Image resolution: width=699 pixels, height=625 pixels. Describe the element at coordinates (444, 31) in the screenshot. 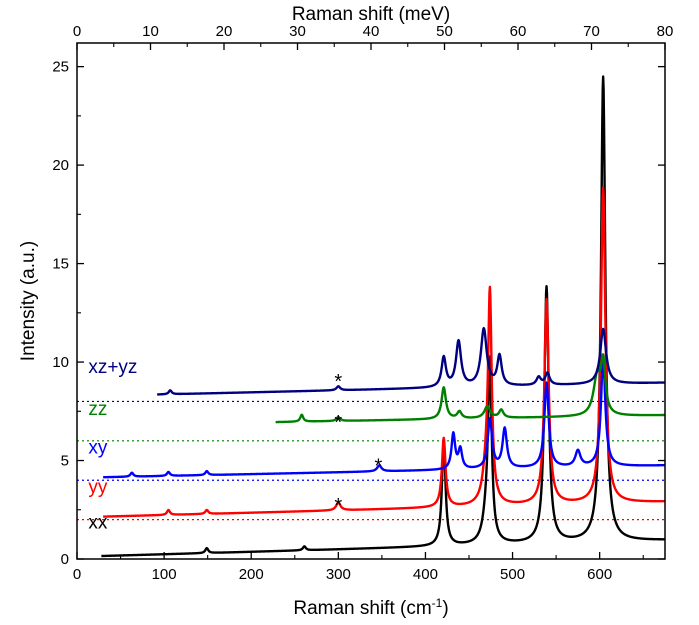

I see `x2-tick-label-50: 50` at that location.